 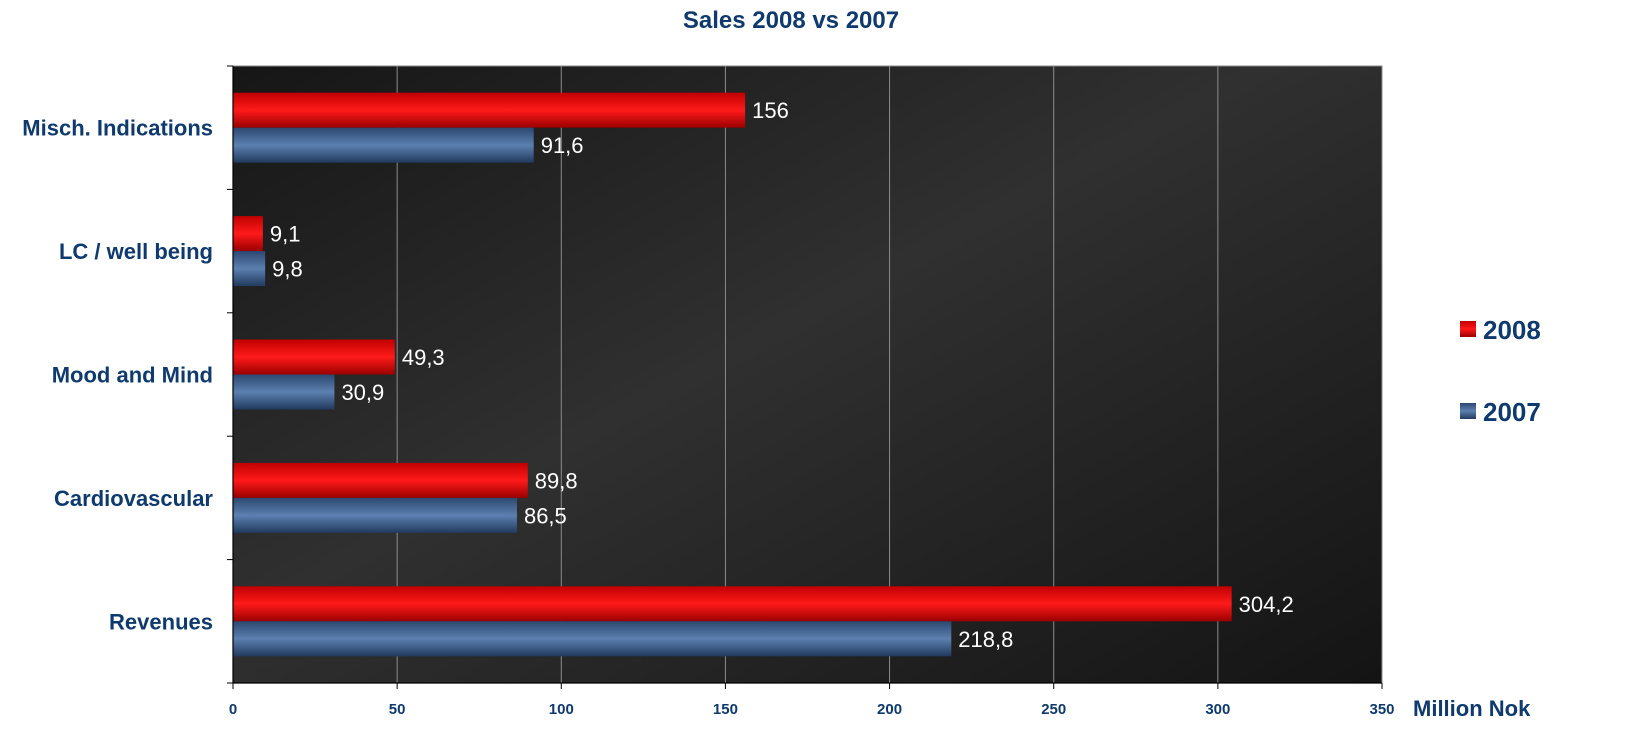 I want to click on data-label-2008-2: 49,3, so click(x=423, y=357).